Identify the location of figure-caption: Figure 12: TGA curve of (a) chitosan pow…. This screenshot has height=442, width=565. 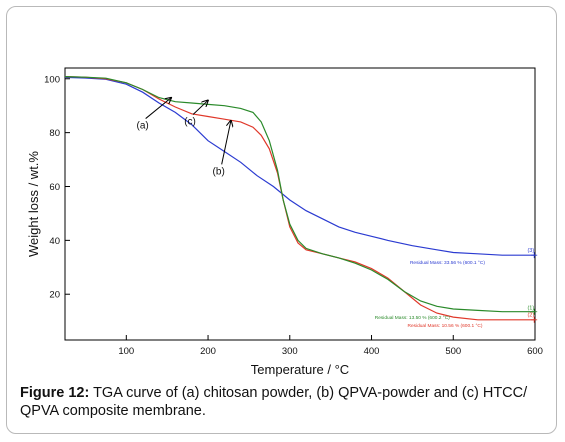
(287, 402).